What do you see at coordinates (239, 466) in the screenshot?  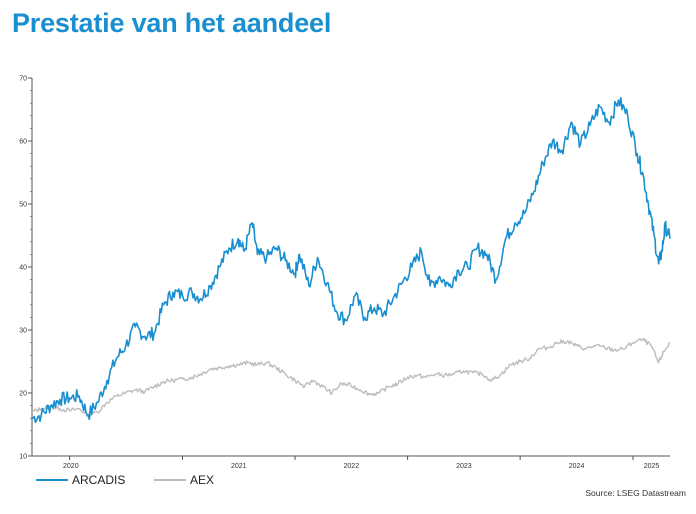 I see `x-tick-label: 2021` at bounding box center [239, 466].